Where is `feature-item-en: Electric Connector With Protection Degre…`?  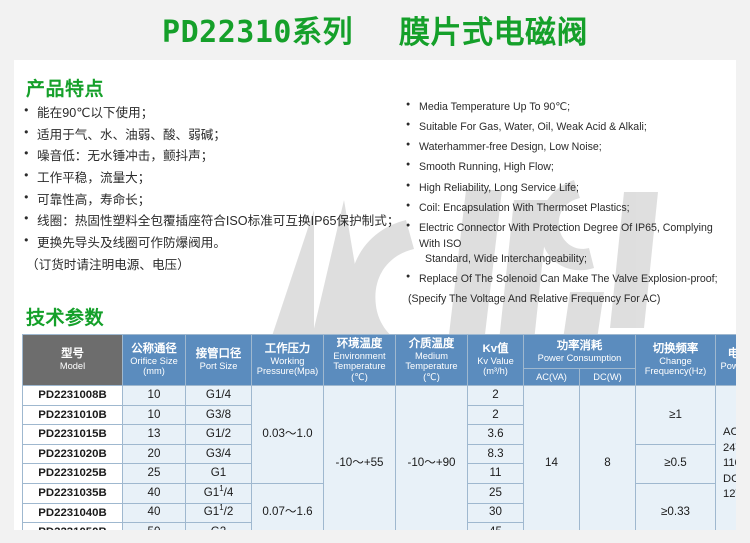 feature-item-en: Electric Connector With Protection Degre… is located at coordinates (569, 244).